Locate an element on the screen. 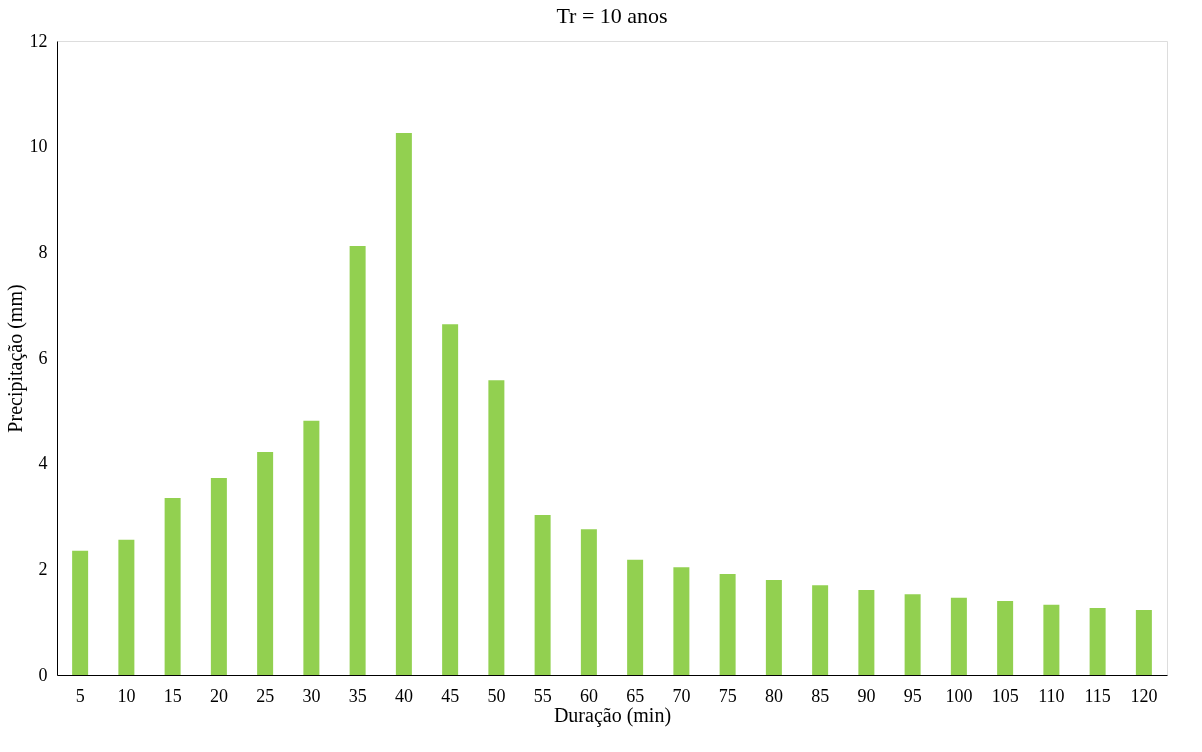 Image resolution: width=1202 pixels, height=752 pixels. x-tick-label: 35 is located at coordinates (357, 695).